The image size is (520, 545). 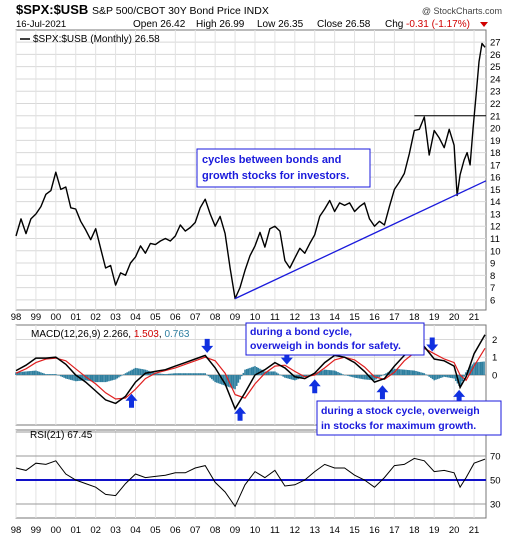 I want to click on bond-cycle-note-line1: during a bond cycle,, so click(x=301, y=332).